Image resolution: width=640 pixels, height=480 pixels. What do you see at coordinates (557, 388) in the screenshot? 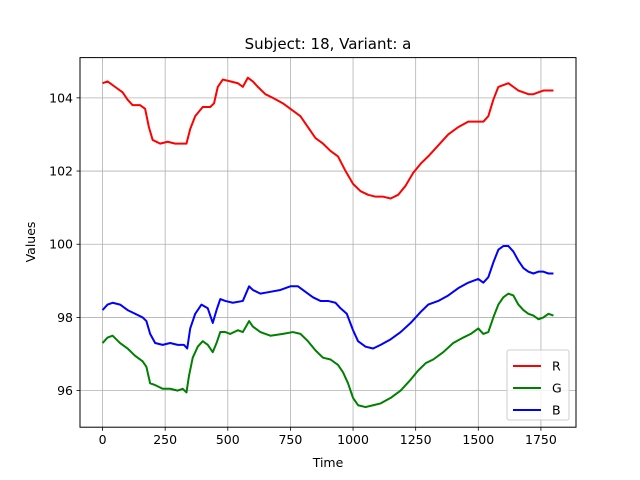
I see `legend-label-g: G` at bounding box center [557, 388].